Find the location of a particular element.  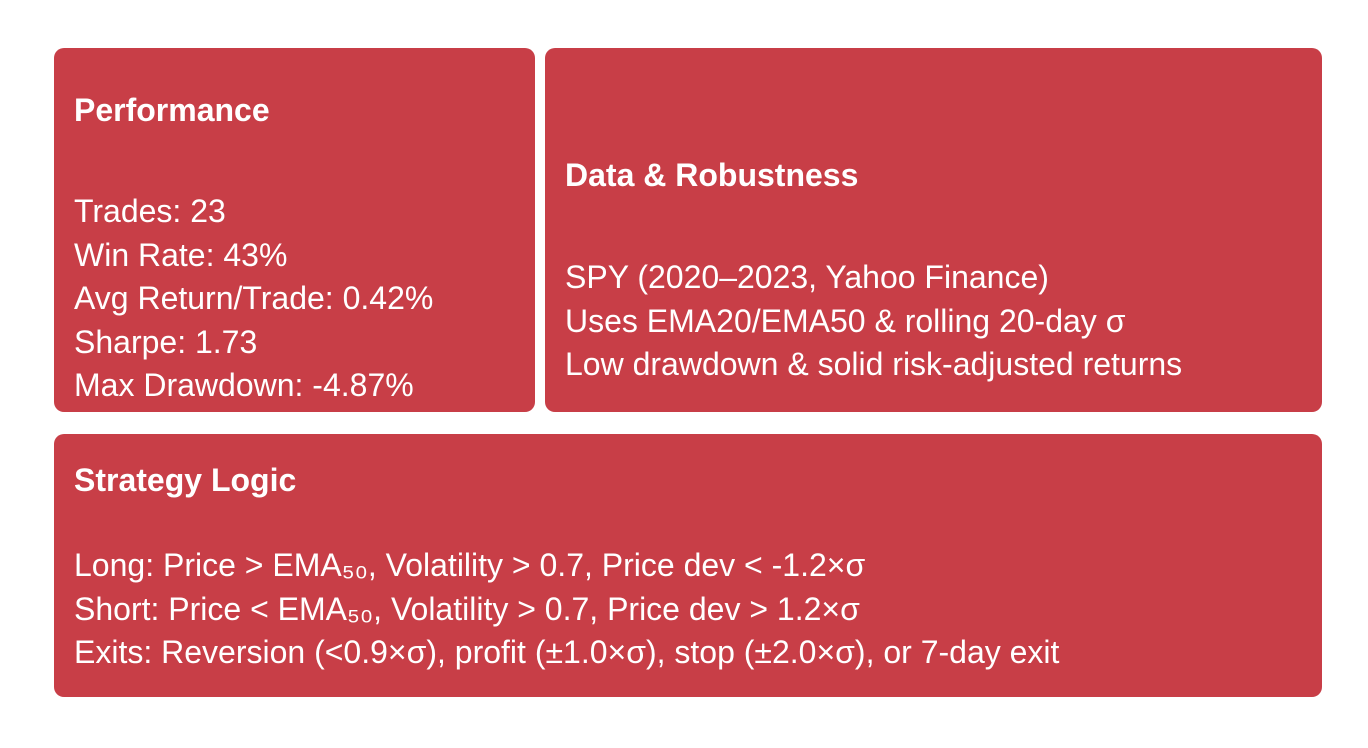

metric-sharpe: Sharpe: 1.73 is located at coordinates (166, 341).